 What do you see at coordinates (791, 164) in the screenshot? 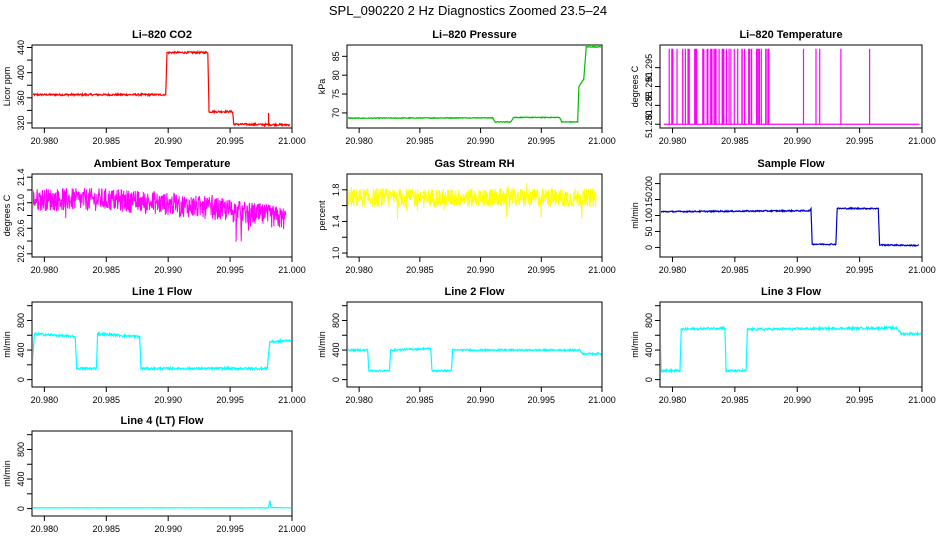
I see `chart-title: Sample Flow` at bounding box center [791, 164].